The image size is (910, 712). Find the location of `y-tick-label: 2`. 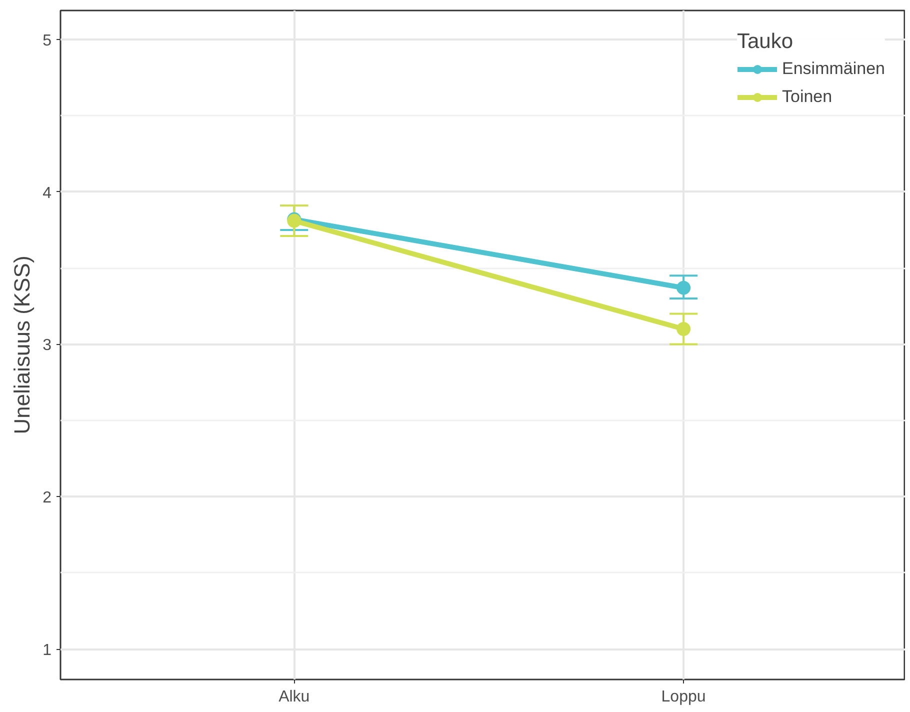

y-tick-label: 2 is located at coordinates (47, 498).